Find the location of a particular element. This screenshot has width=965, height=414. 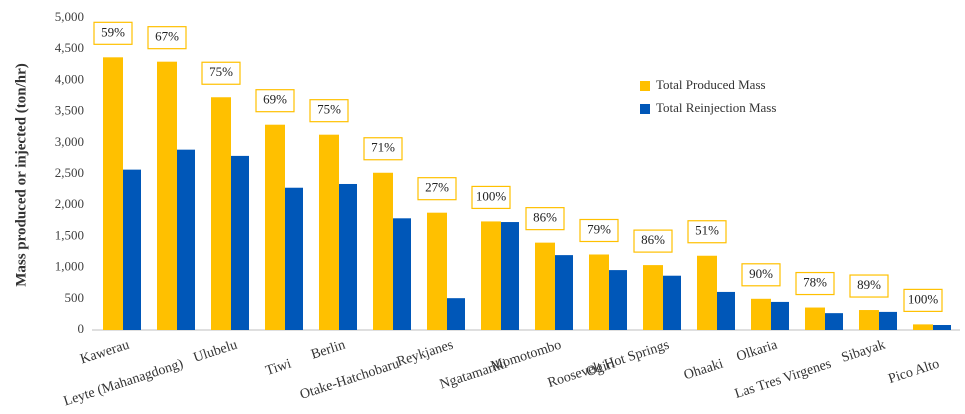

x-tick-label: Sibayak is located at coordinates (864, 352).